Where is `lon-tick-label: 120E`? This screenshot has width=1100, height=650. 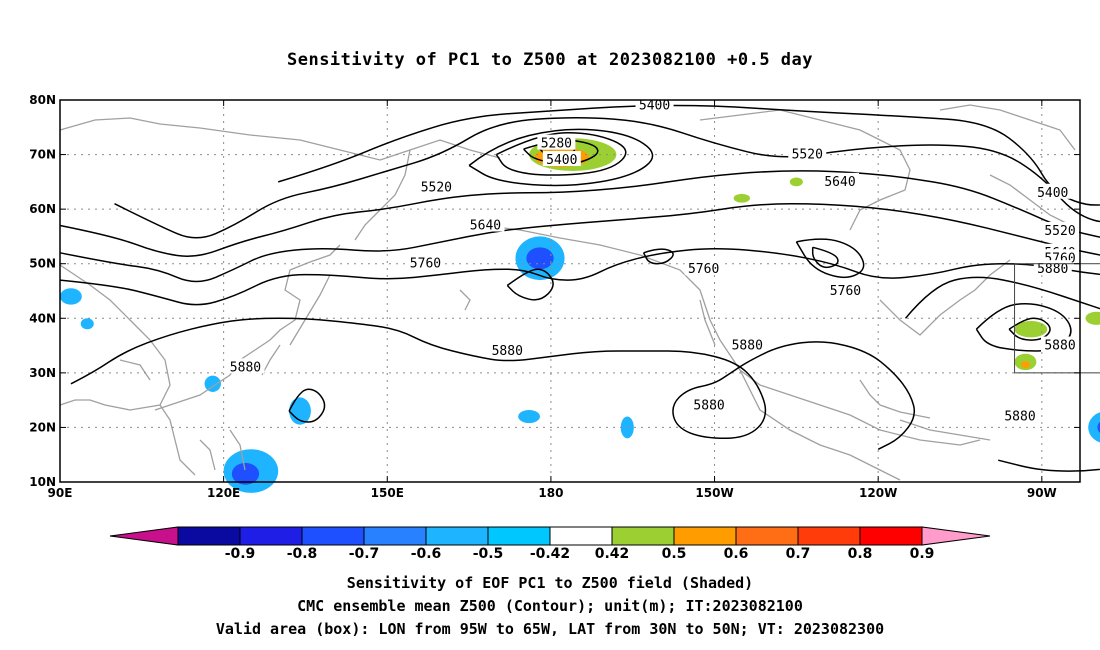 lon-tick-label: 120E is located at coordinates (223, 493).